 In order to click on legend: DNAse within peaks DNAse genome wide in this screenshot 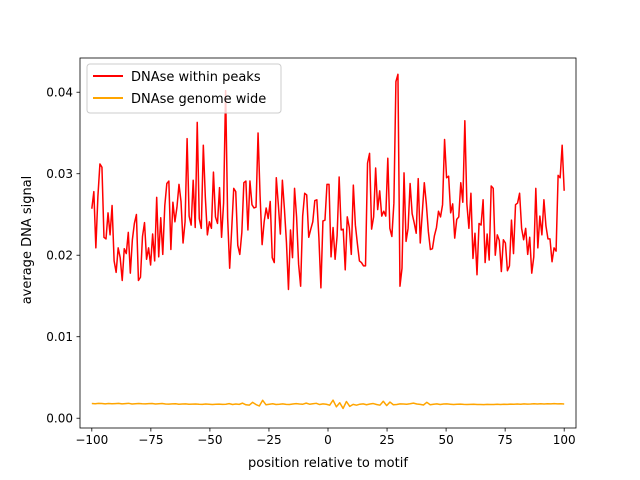, I will do `click(184, 88)`.